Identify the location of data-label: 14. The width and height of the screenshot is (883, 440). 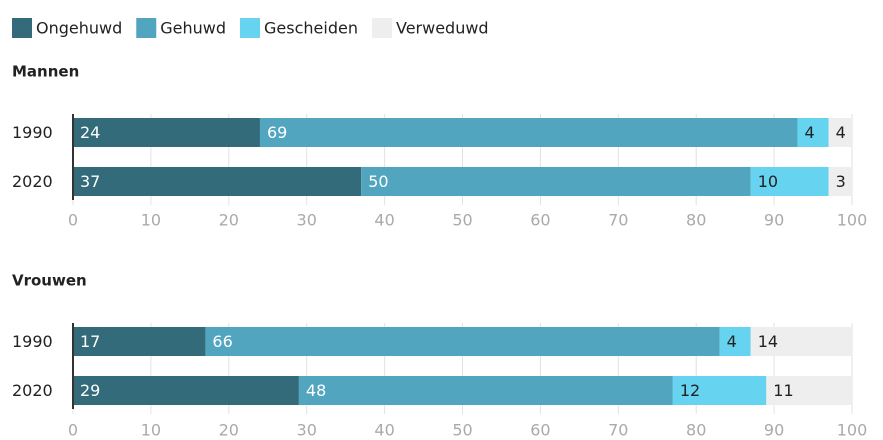
(768, 341).